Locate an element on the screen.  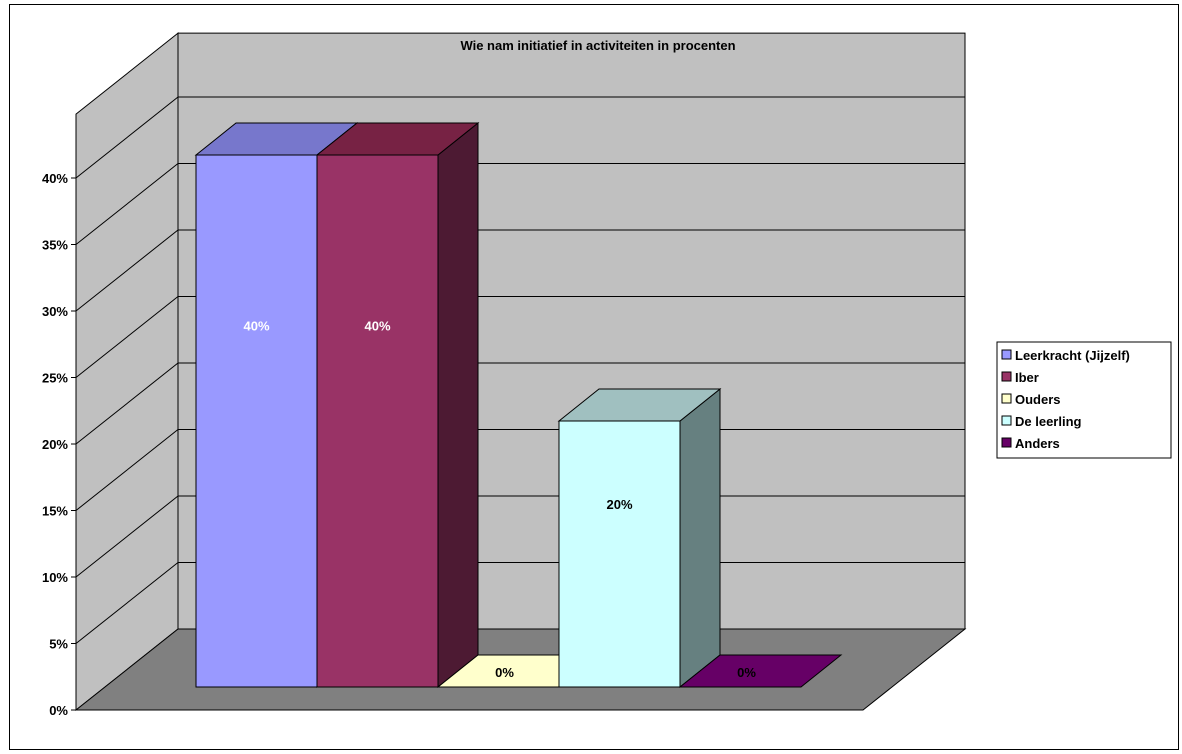
bar-flat is located at coordinates (760, 671).